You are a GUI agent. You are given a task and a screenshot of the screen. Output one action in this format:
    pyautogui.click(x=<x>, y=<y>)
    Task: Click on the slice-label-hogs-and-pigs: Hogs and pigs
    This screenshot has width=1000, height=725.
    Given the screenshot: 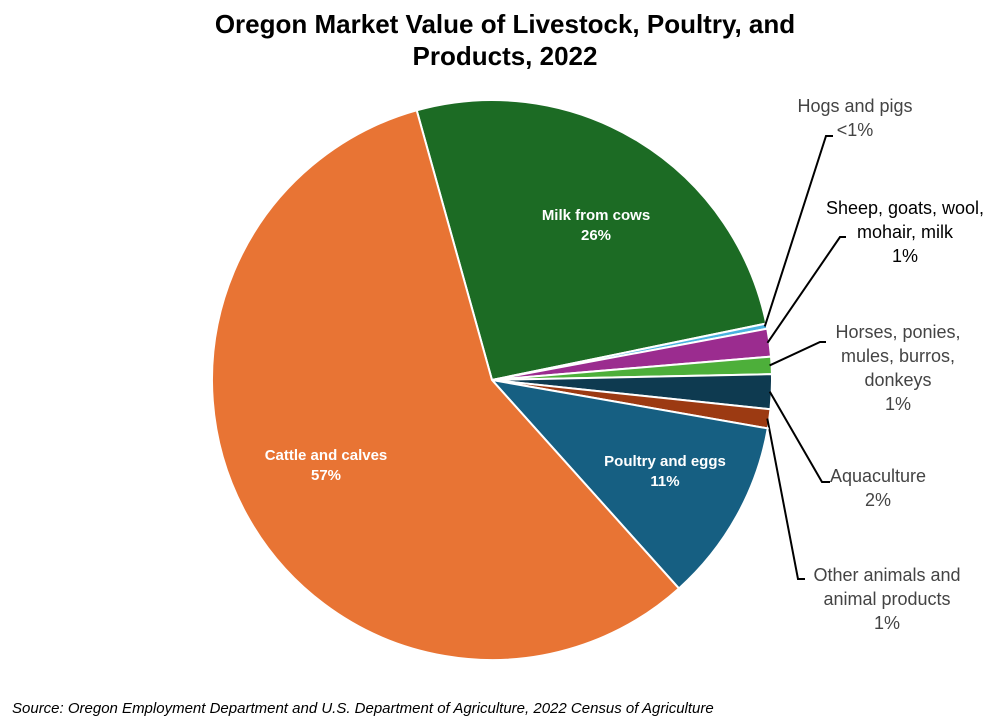 What is the action you would take?
    pyautogui.click(x=854, y=106)
    